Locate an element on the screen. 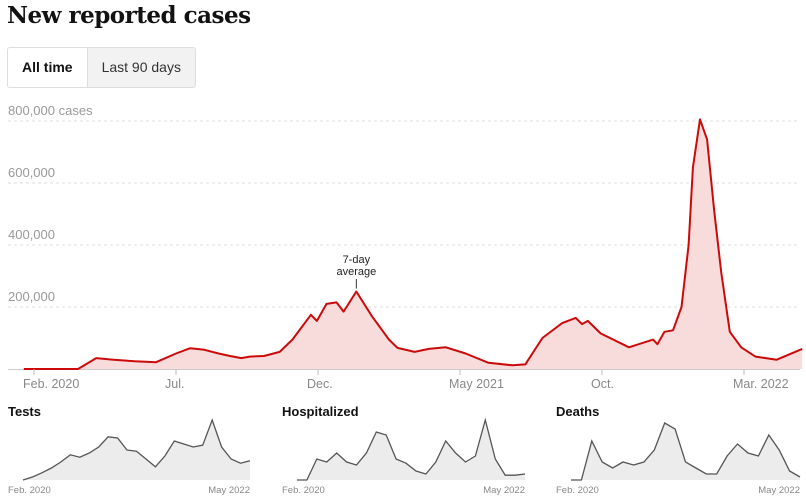 The height and width of the screenshot is (504, 806). y-tick-label: 800,000 cases is located at coordinates (50, 110).